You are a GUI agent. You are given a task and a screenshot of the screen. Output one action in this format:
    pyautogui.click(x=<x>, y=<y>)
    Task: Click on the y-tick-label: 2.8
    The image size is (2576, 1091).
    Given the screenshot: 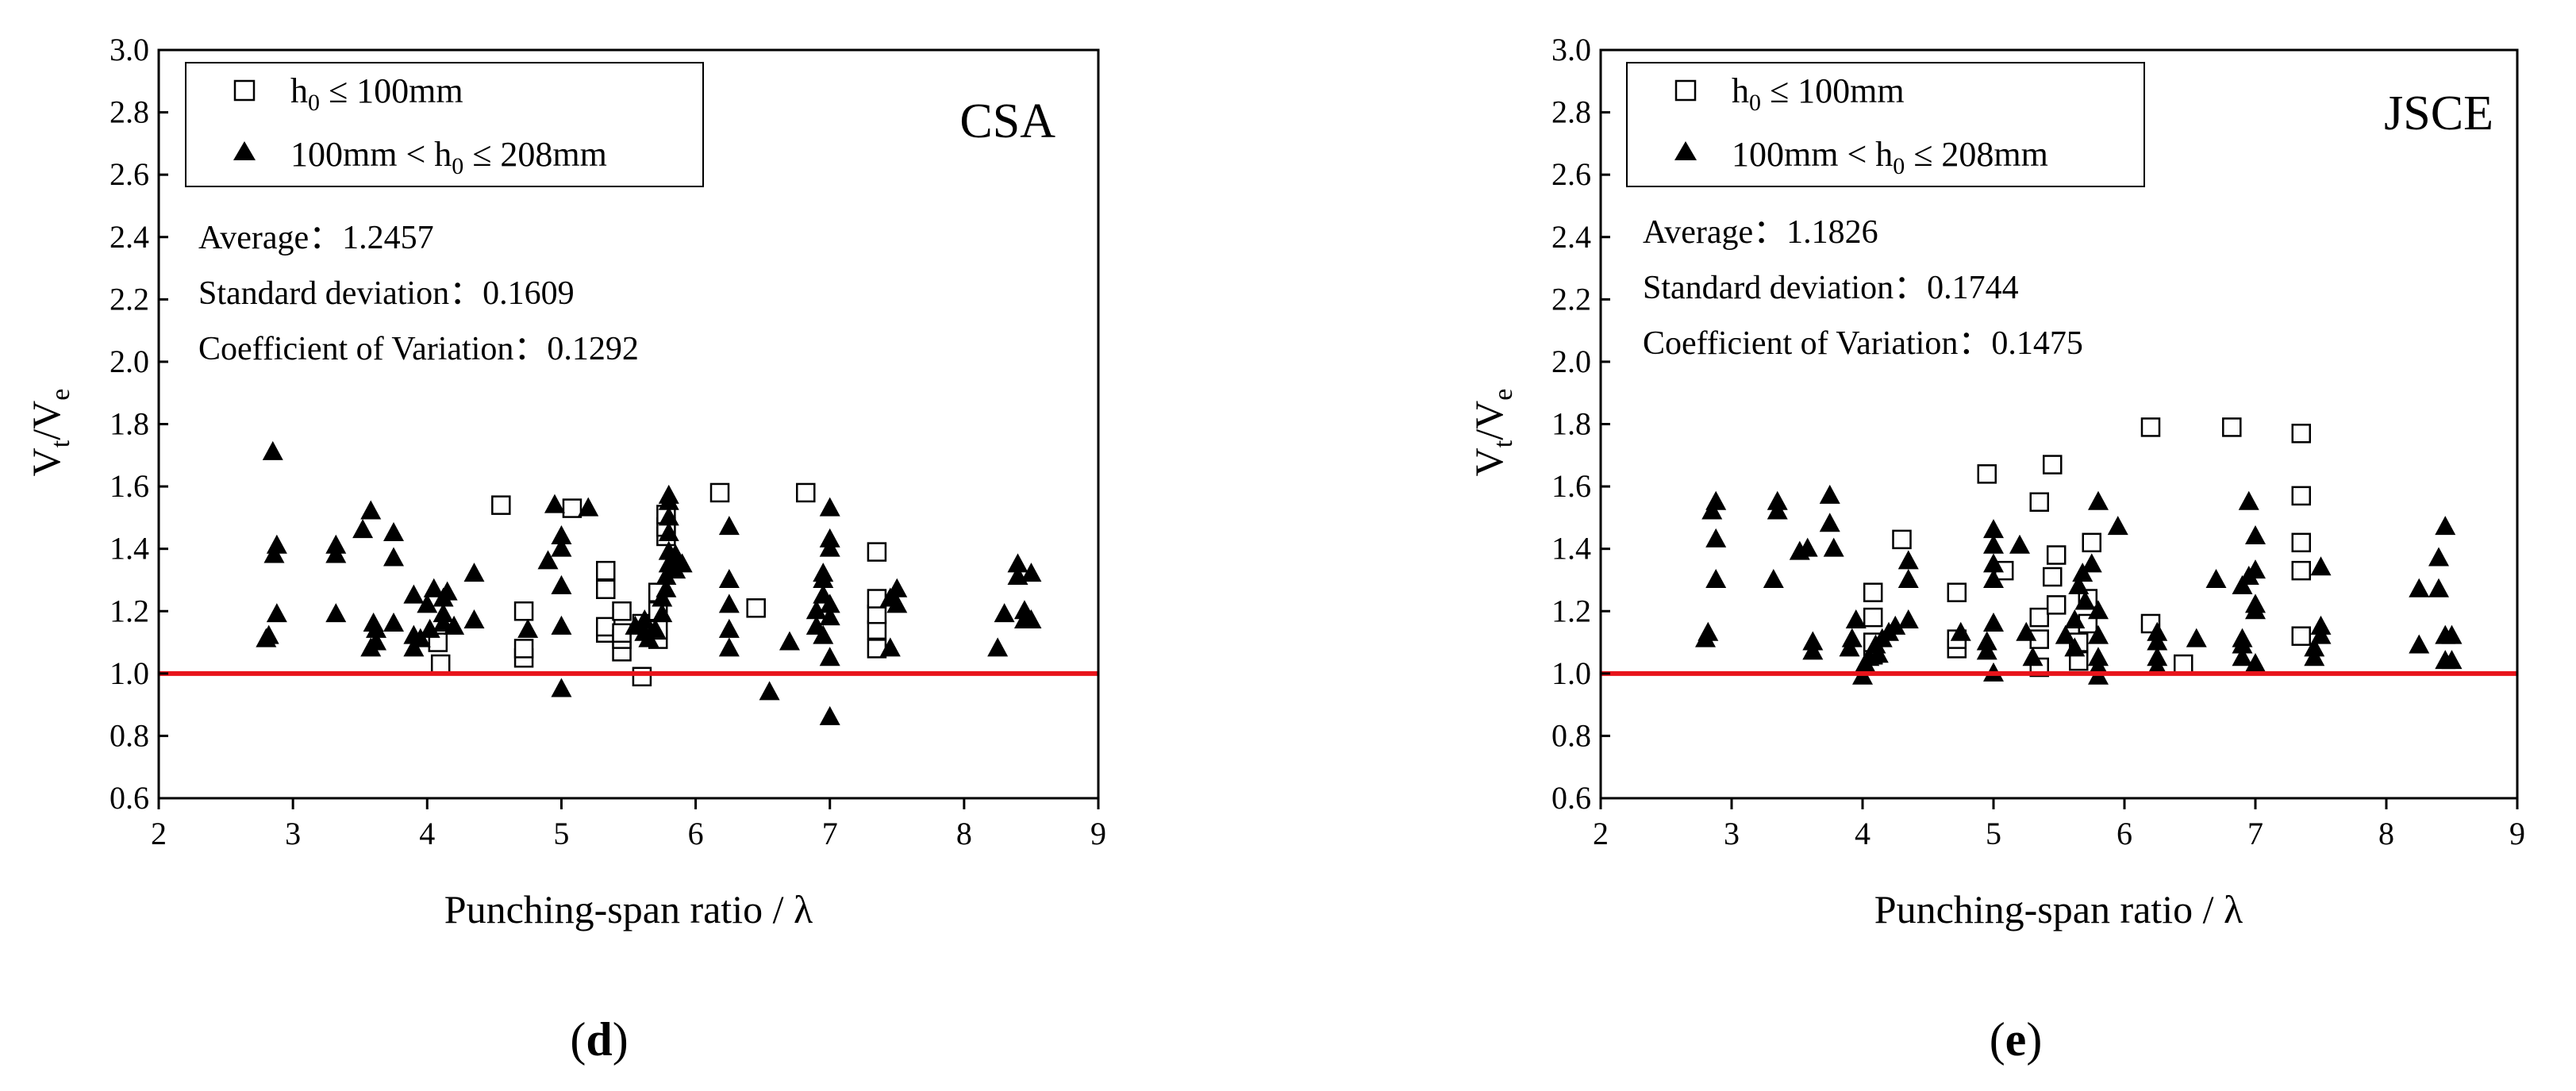 What is the action you would take?
    pyautogui.click(x=129, y=112)
    